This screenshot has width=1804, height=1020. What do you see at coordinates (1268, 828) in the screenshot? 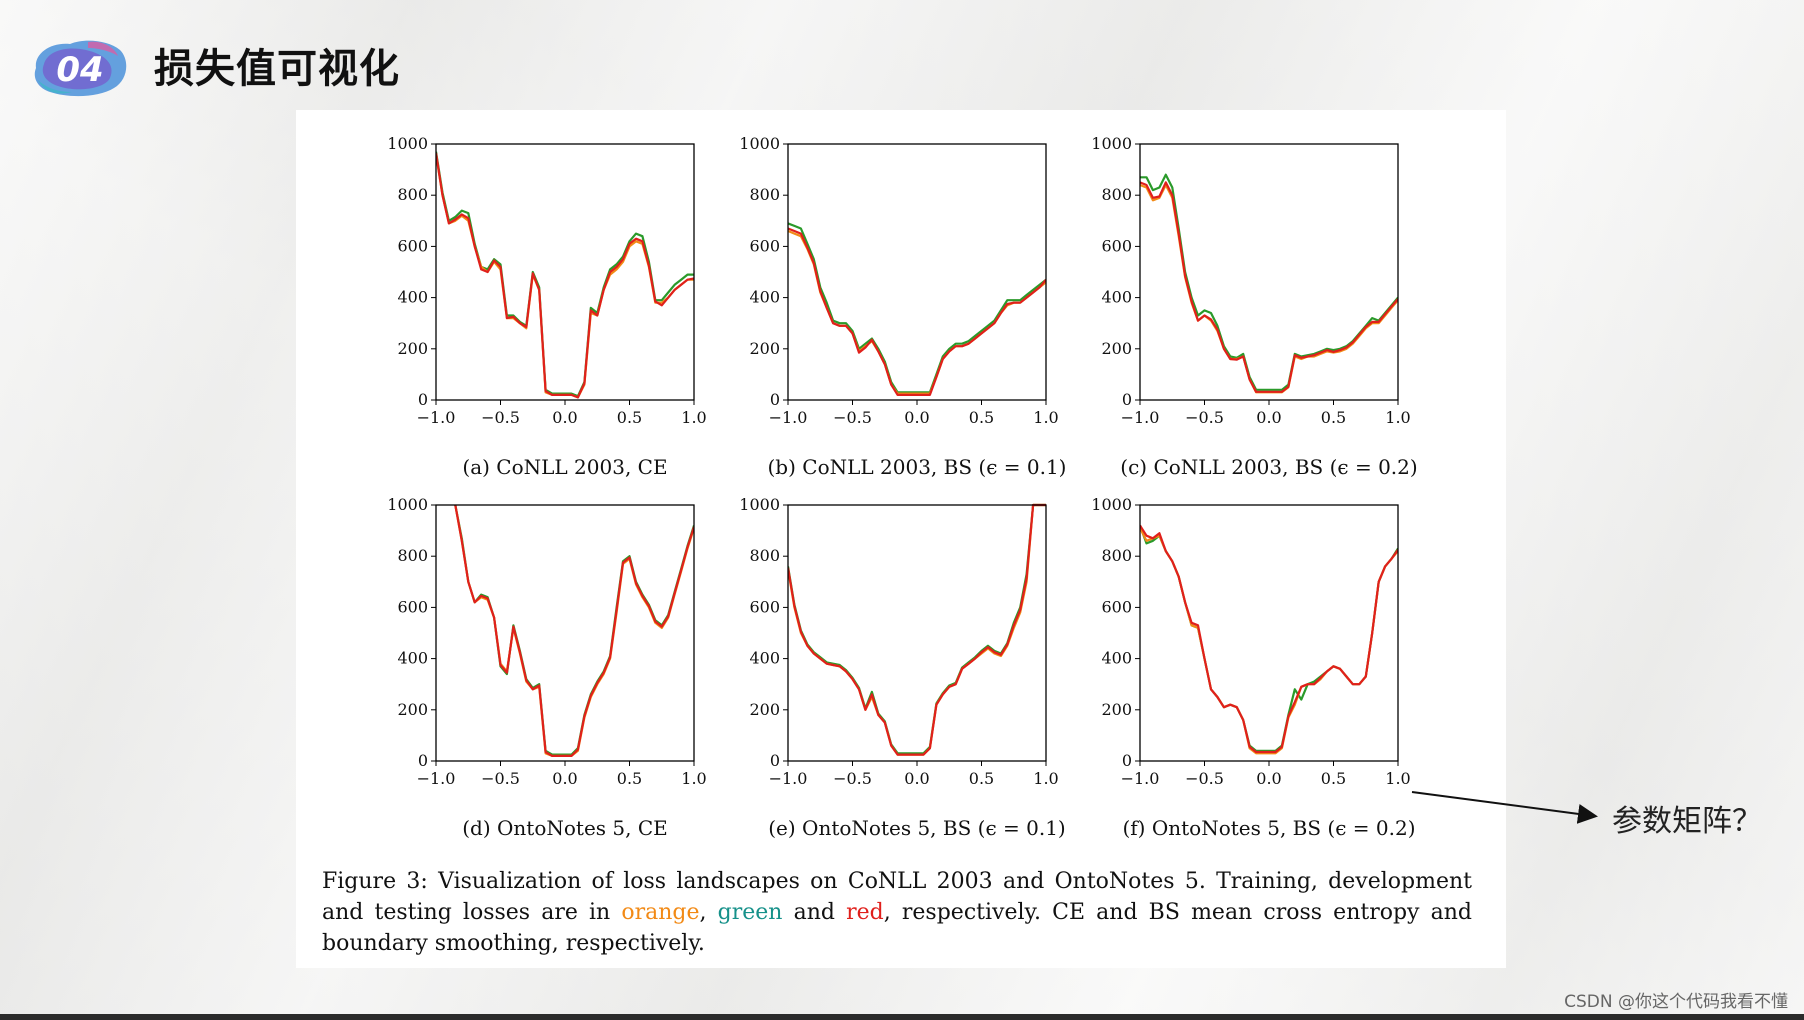
I see `panel-title: (f) OntoNotes 5, BS (ϵ = 0.2)` at bounding box center [1268, 828].